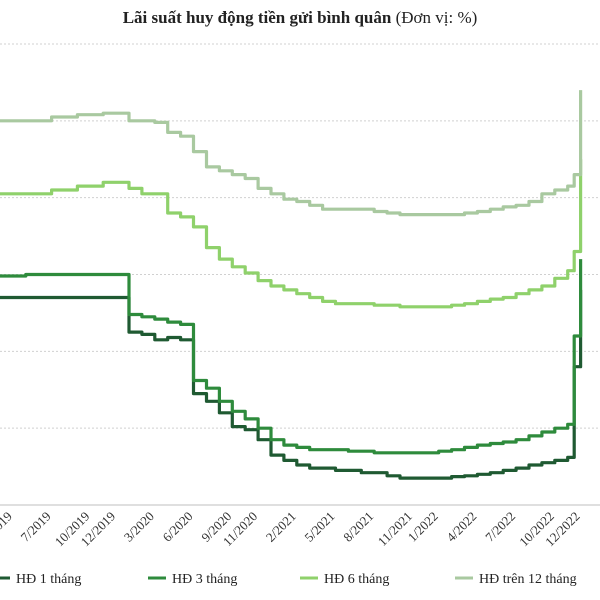  Describe the element at coordinates (204, 579) in the screenshot. I see `legend-label-2: HĐ 3 tháng` at that location.